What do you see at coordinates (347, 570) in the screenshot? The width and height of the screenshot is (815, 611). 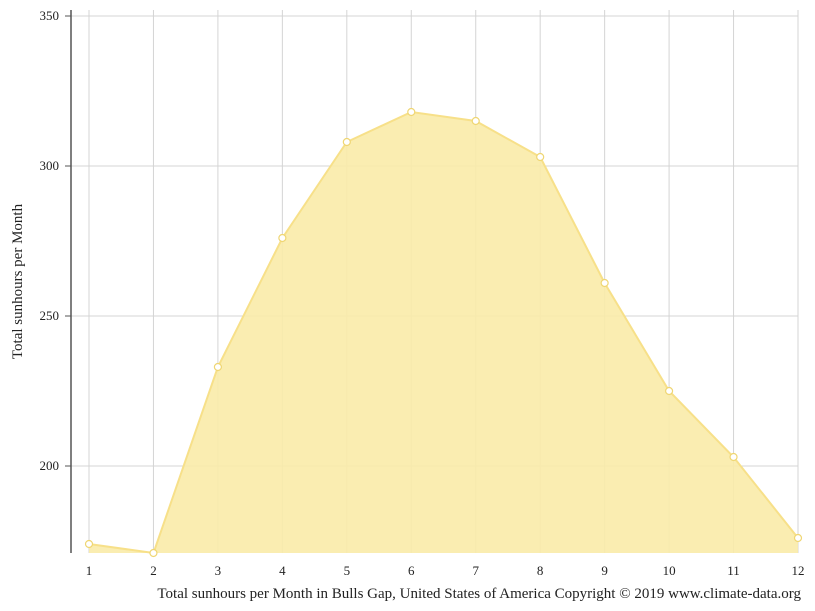 I see `x-tick-label: 5` at bounding box center [347, 570].